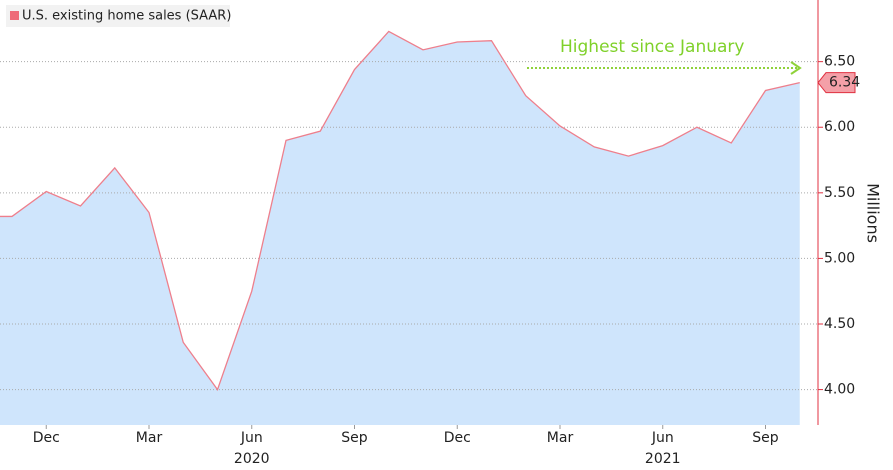 The width and height of the screenshot is (893, 470). What do you see at coordinates (839, 258) in the screenshot?
I see `y-tick-label: 5.00` at bounding box center [839, 258].